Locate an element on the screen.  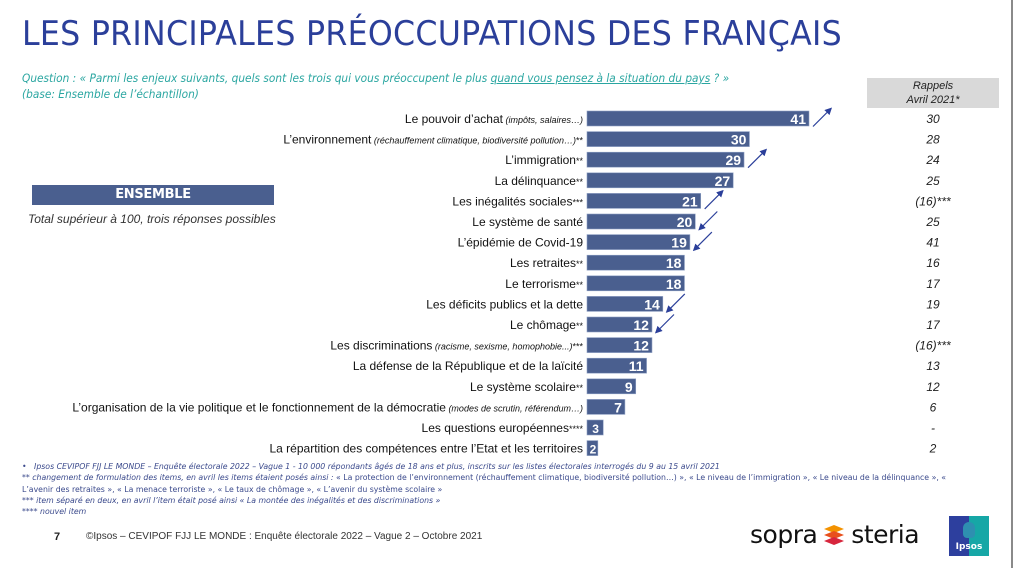
bar-value-label: 21 is located at coordinates (690, 201).